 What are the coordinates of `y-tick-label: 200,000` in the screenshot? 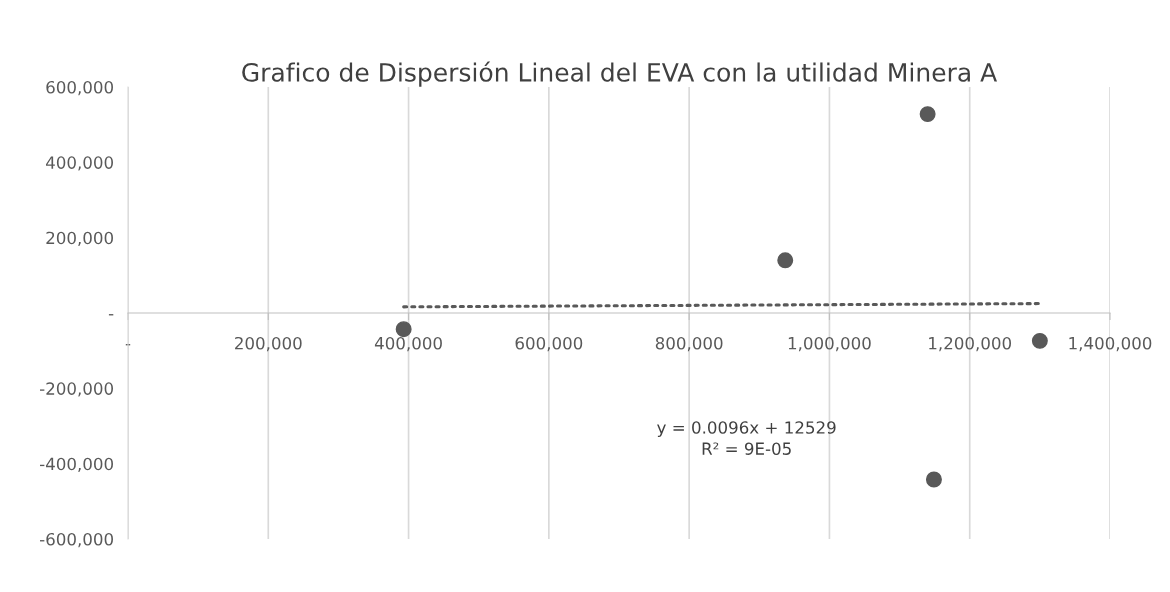 It's located at (79, 238).